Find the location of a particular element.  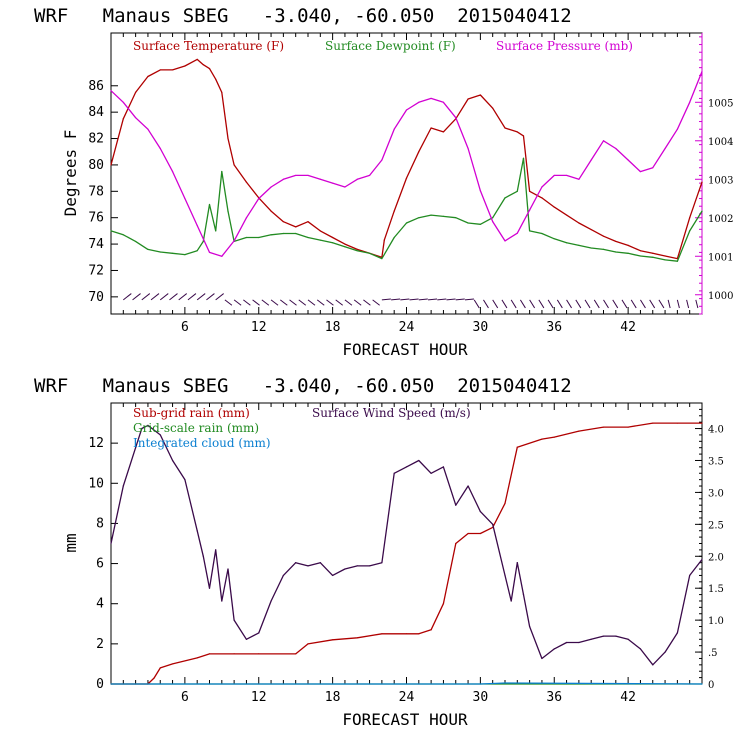

y-tick-label: 6 is located at coordinates (100, 564).